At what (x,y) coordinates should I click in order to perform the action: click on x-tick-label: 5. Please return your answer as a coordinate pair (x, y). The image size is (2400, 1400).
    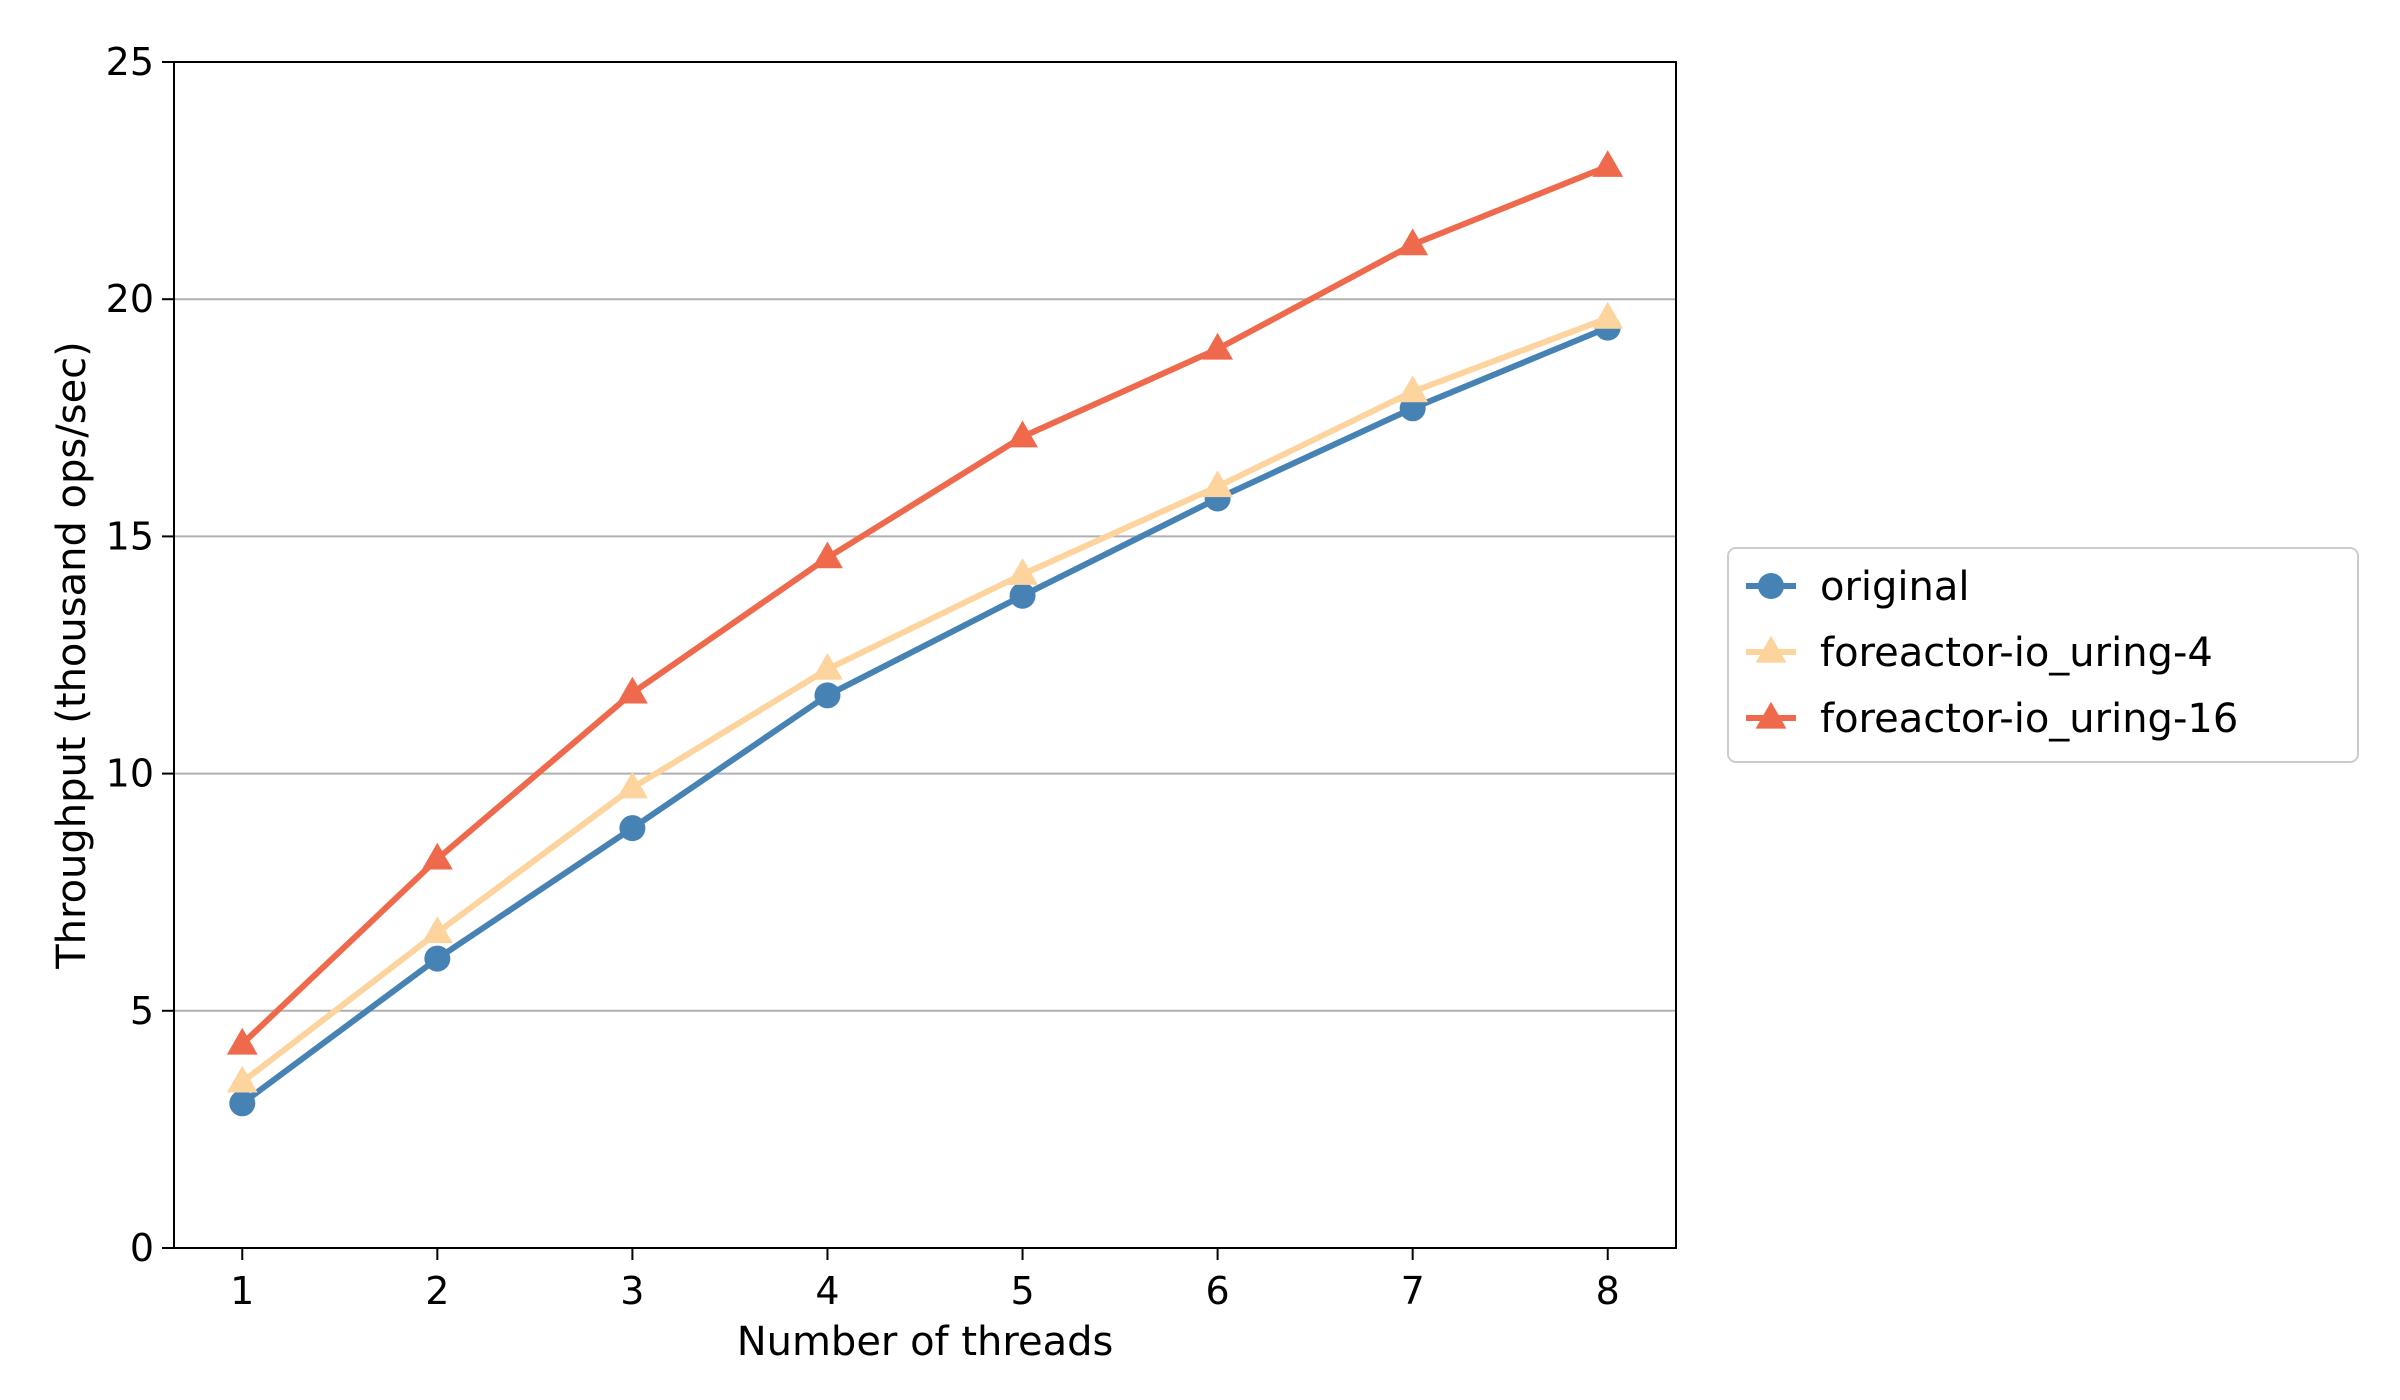
    Looking at the image, I should click on (1022, 1291).